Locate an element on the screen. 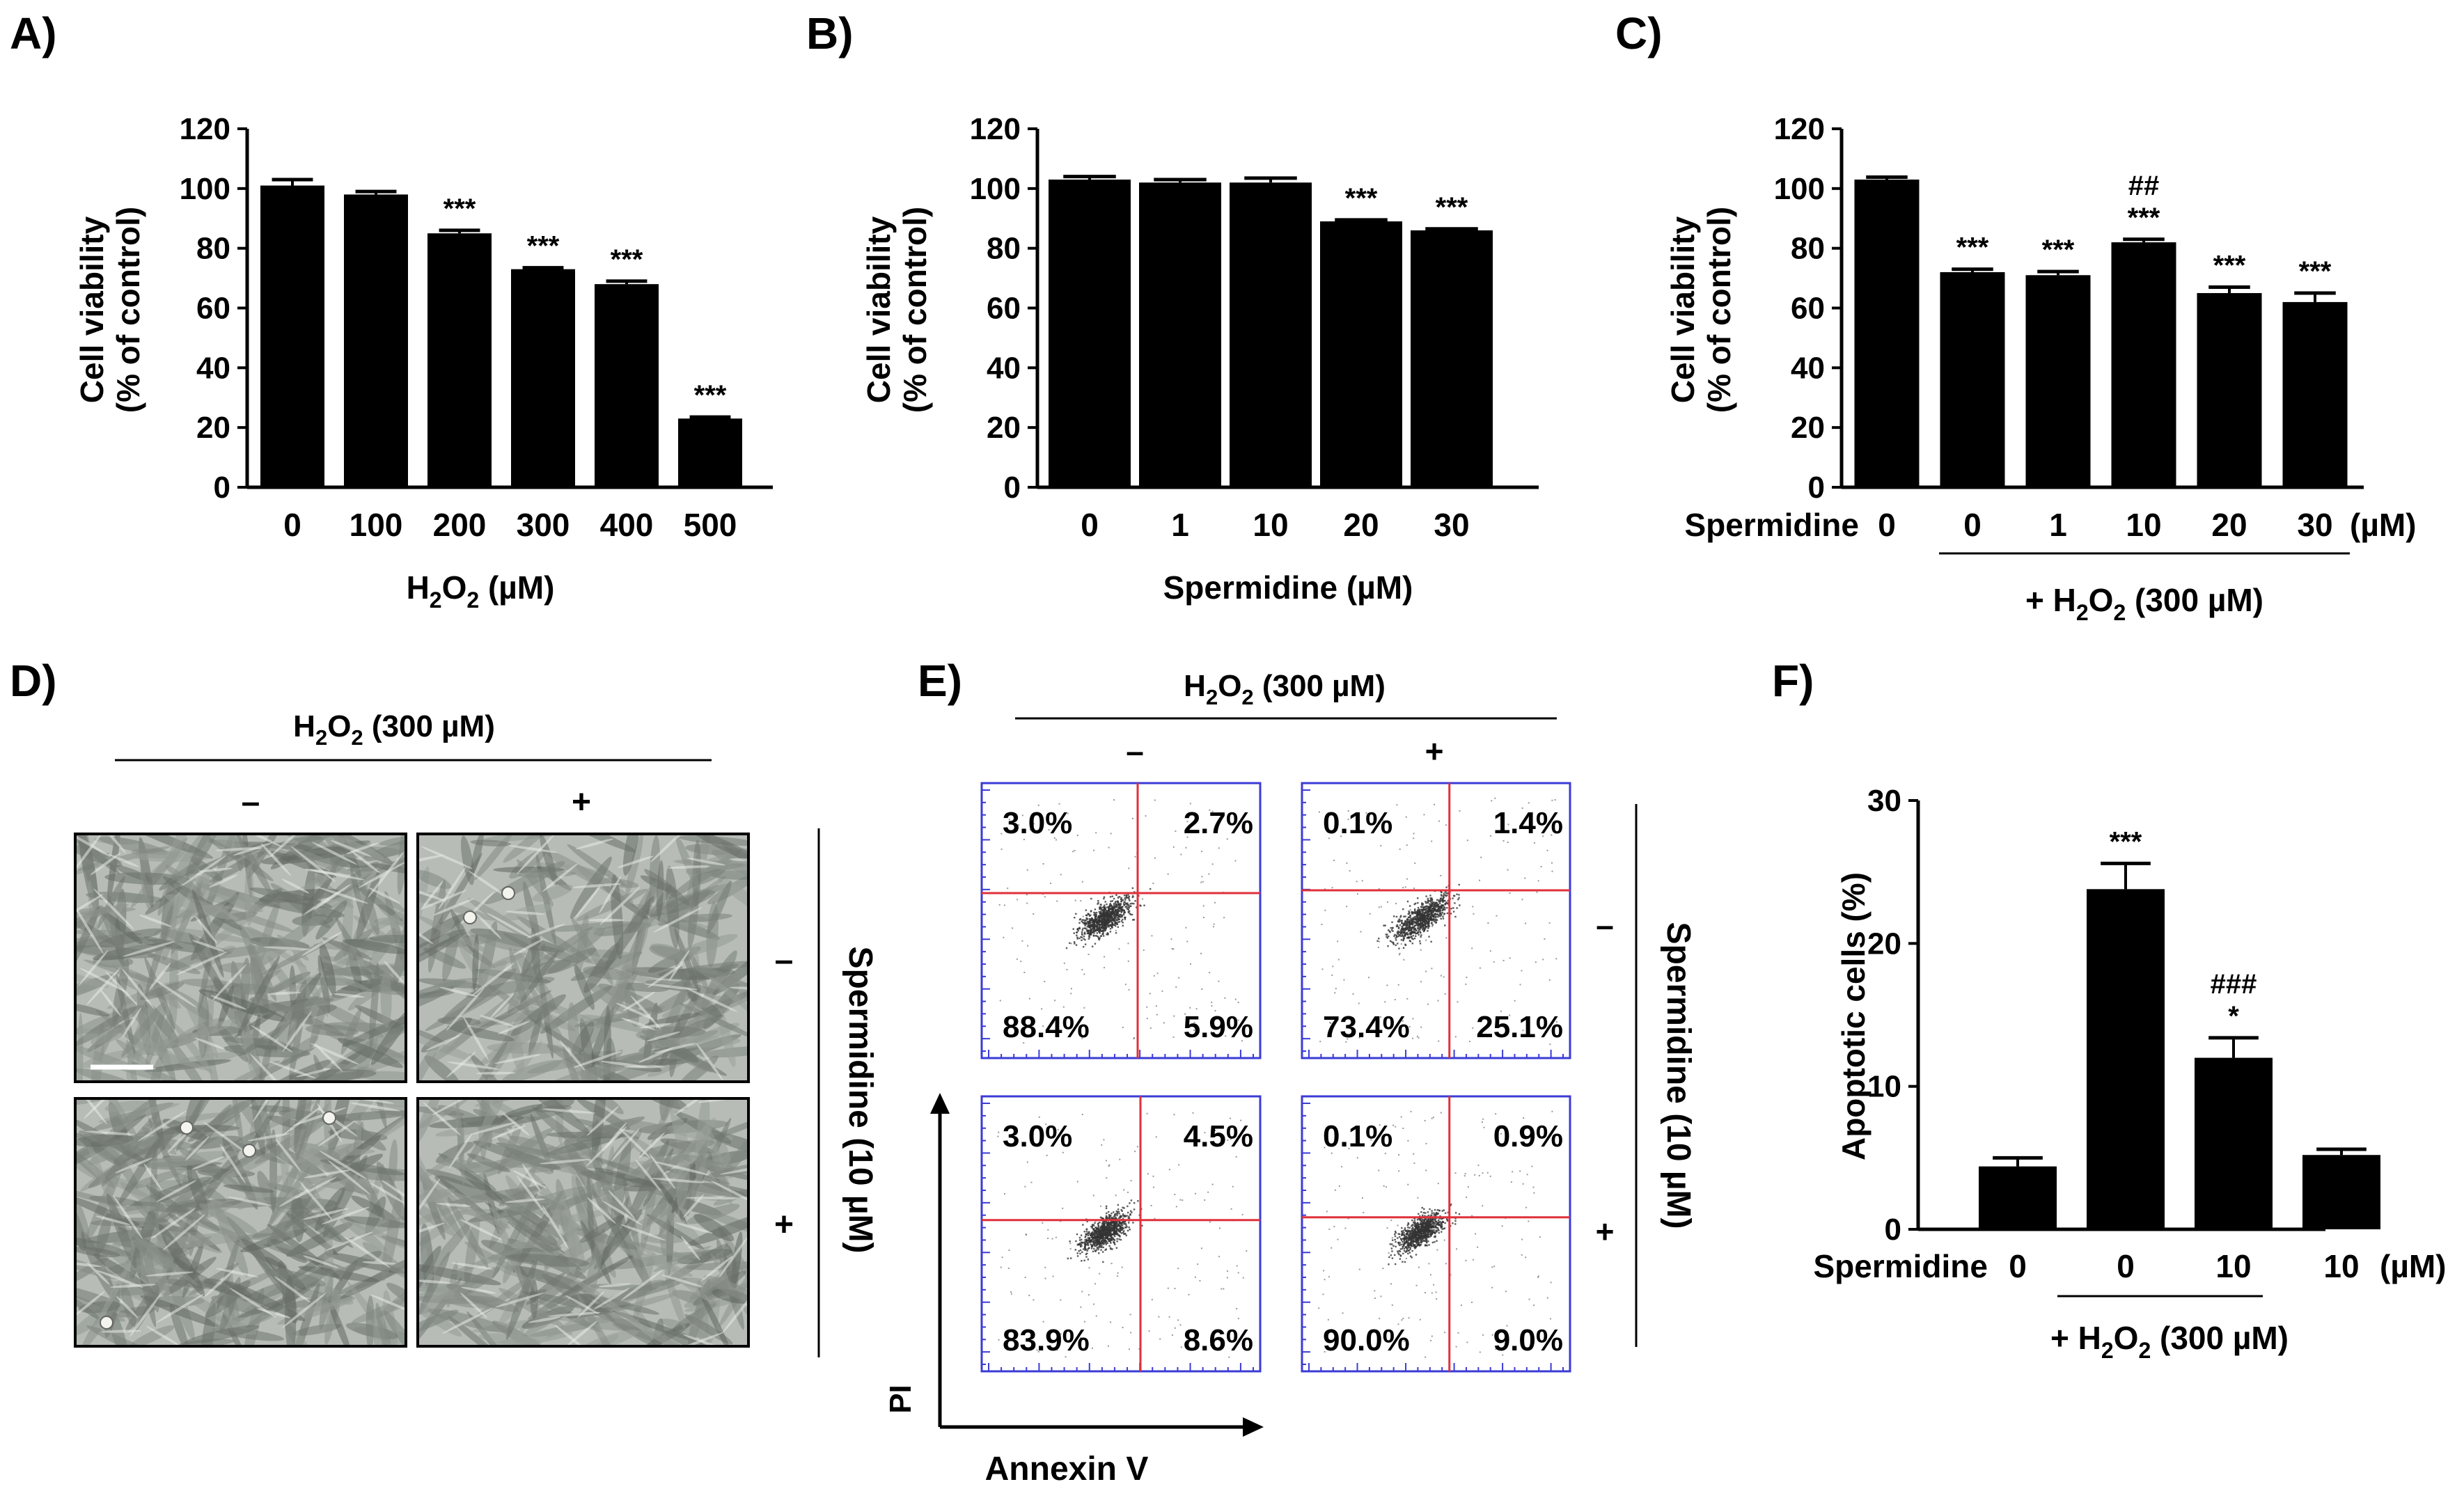 The width and height of the screenshot is (2464, 1498). panel-label-c: C) is located at coordinates (1639, 33).